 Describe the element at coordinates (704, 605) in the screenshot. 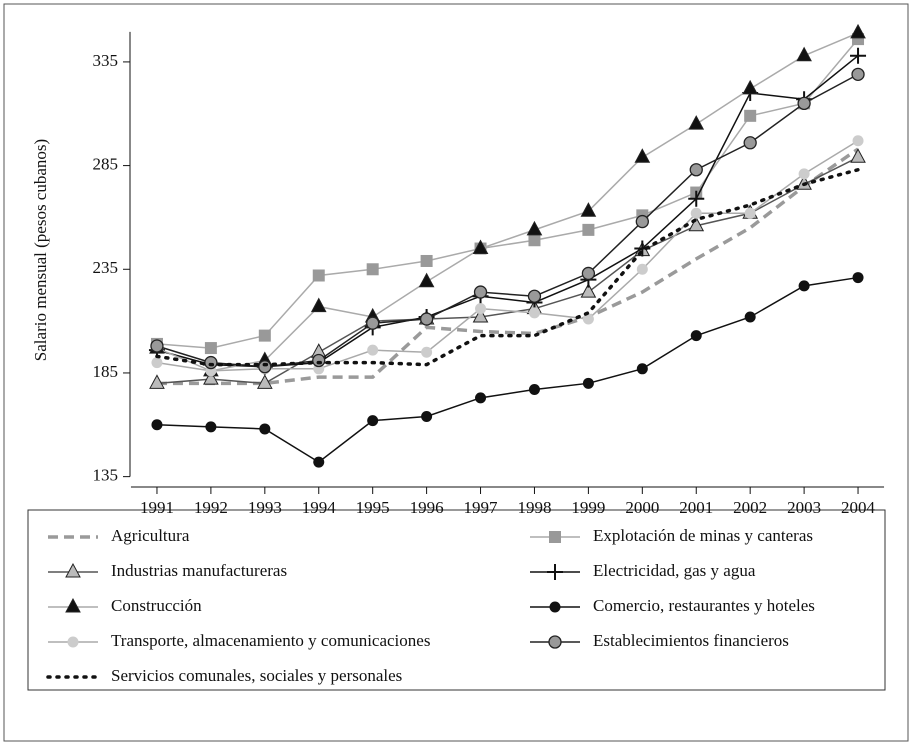

I see `legend-label: Comercio, restaurantes y hoteles` at that location.